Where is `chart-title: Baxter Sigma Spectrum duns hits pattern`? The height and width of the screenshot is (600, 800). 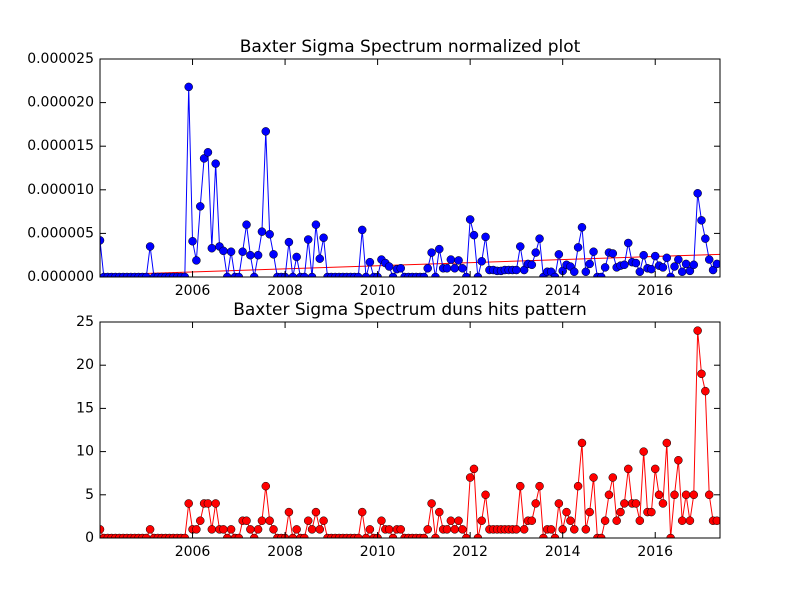
chart-title: Baxter Sigma Spectrum duns hits pattern is located at coordinates (410, 310).